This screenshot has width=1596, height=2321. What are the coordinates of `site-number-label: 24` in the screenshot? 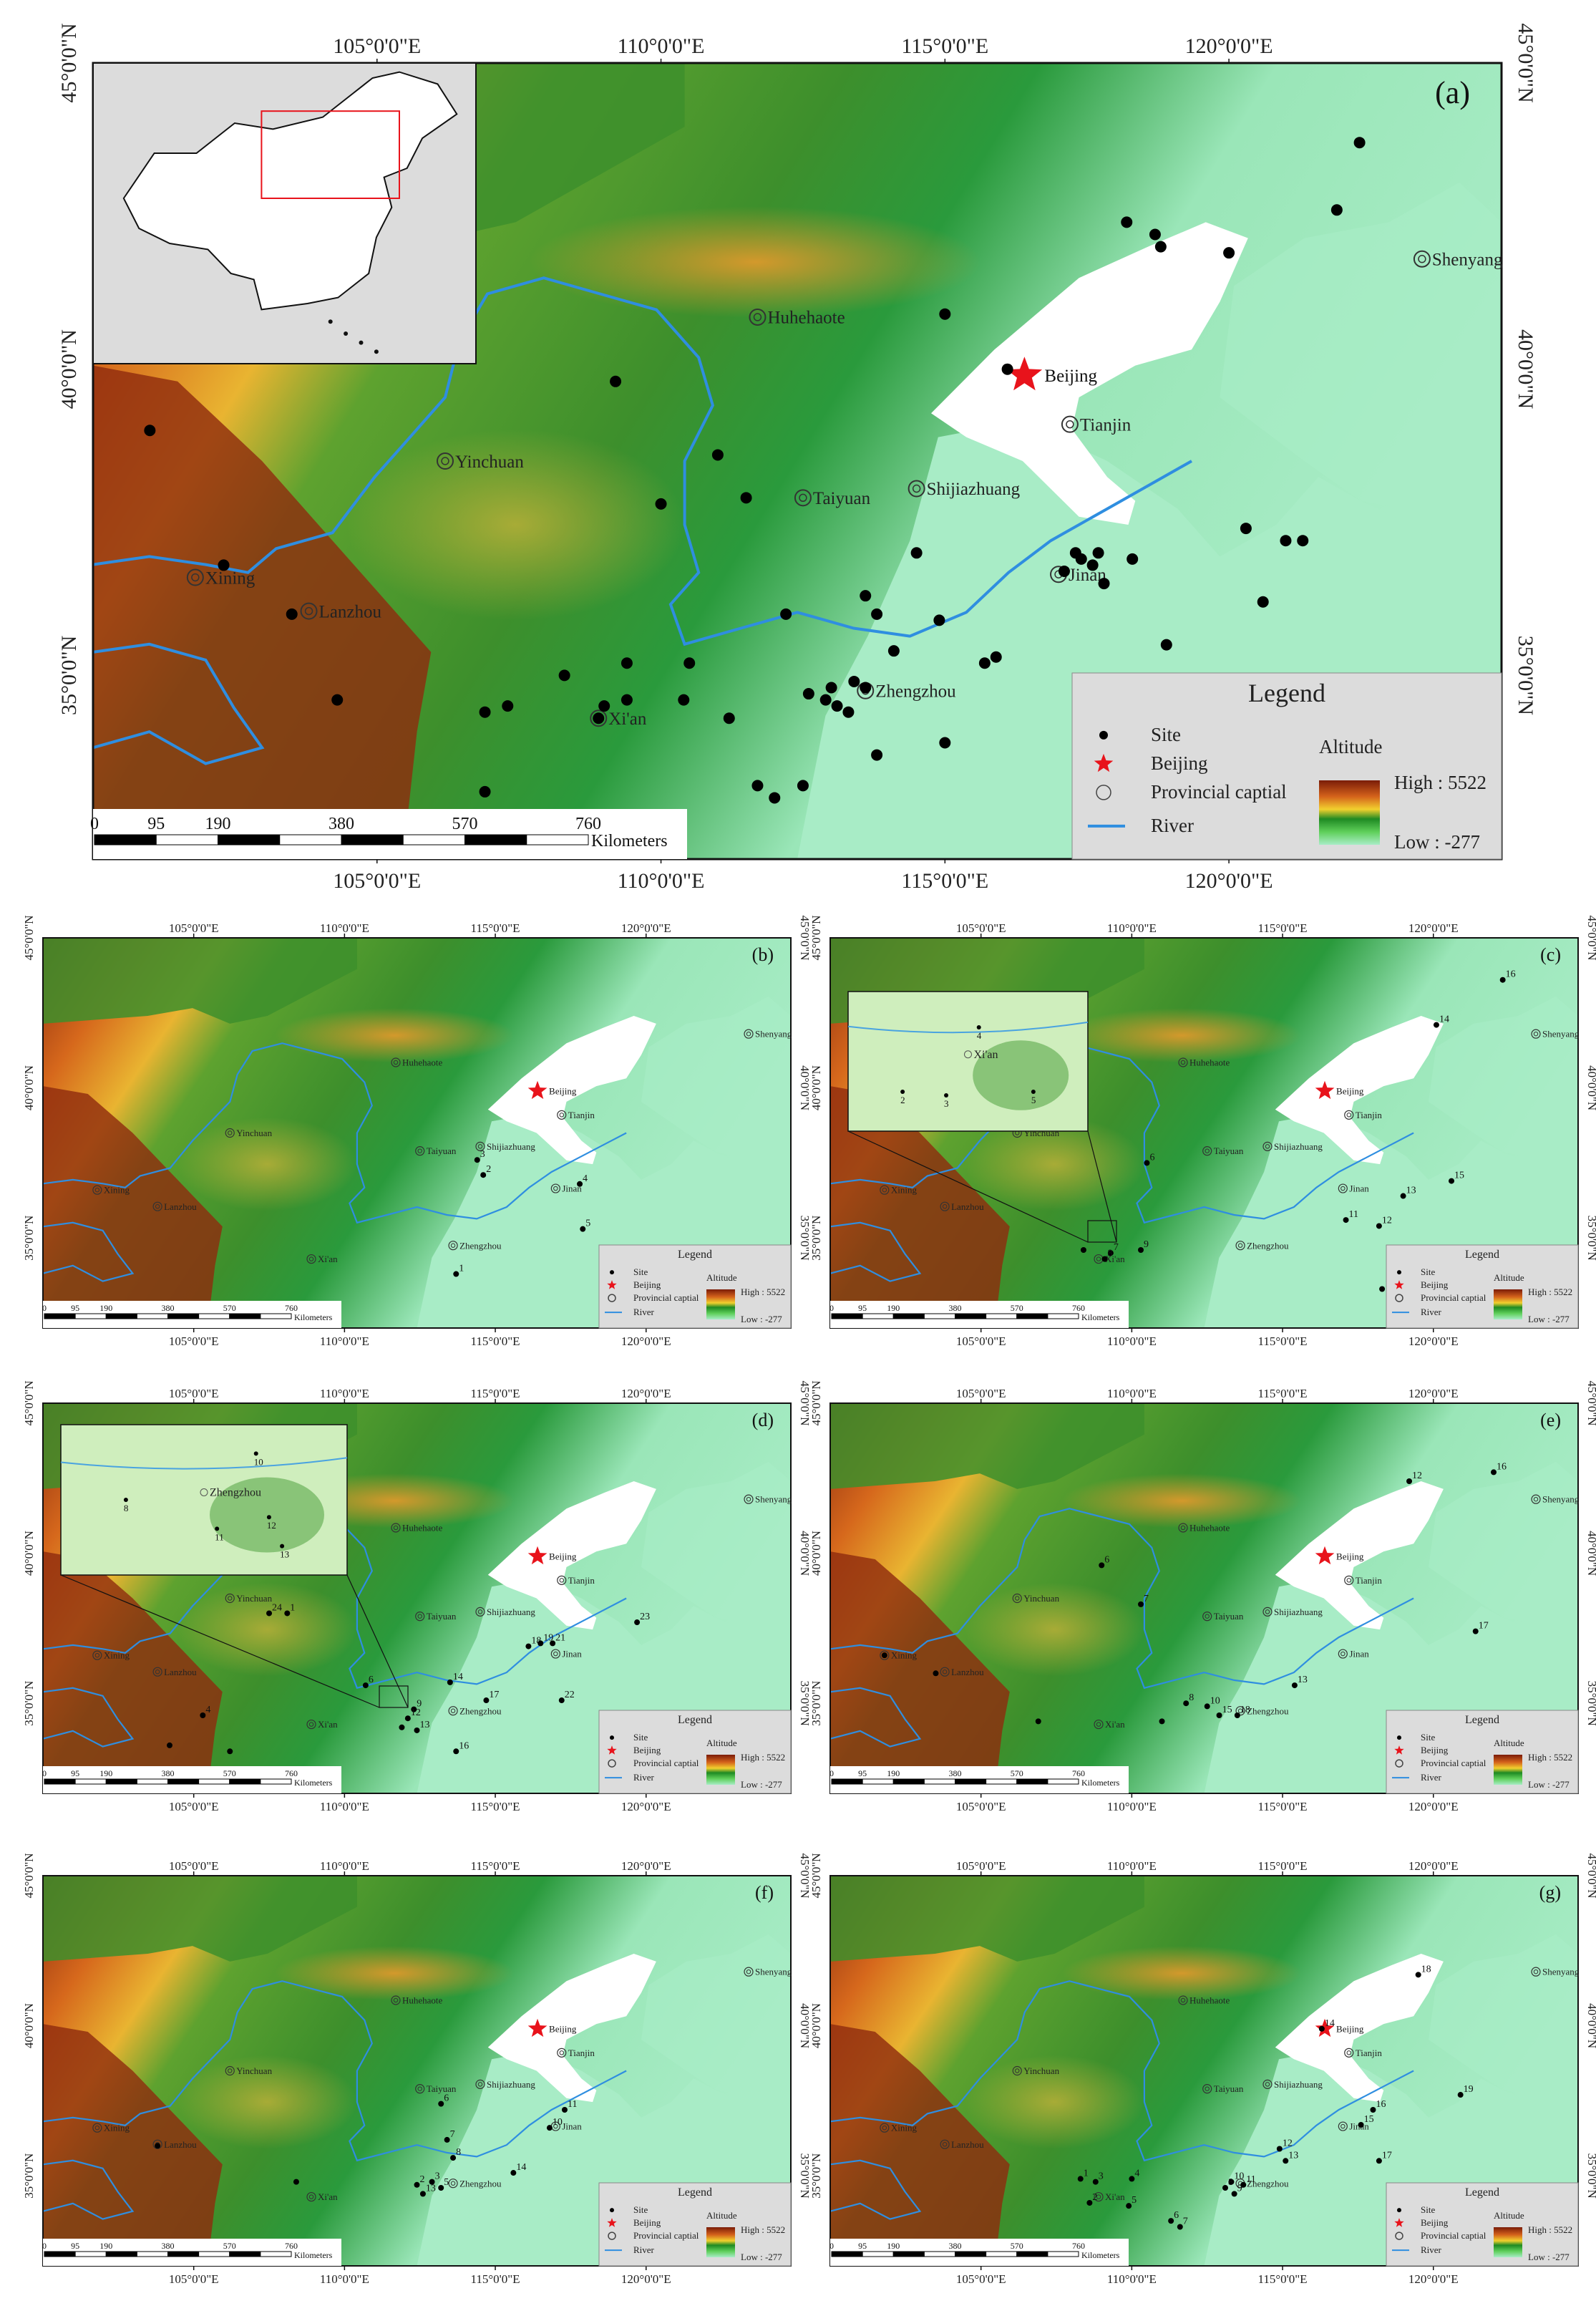 It's located at (277, 1607).